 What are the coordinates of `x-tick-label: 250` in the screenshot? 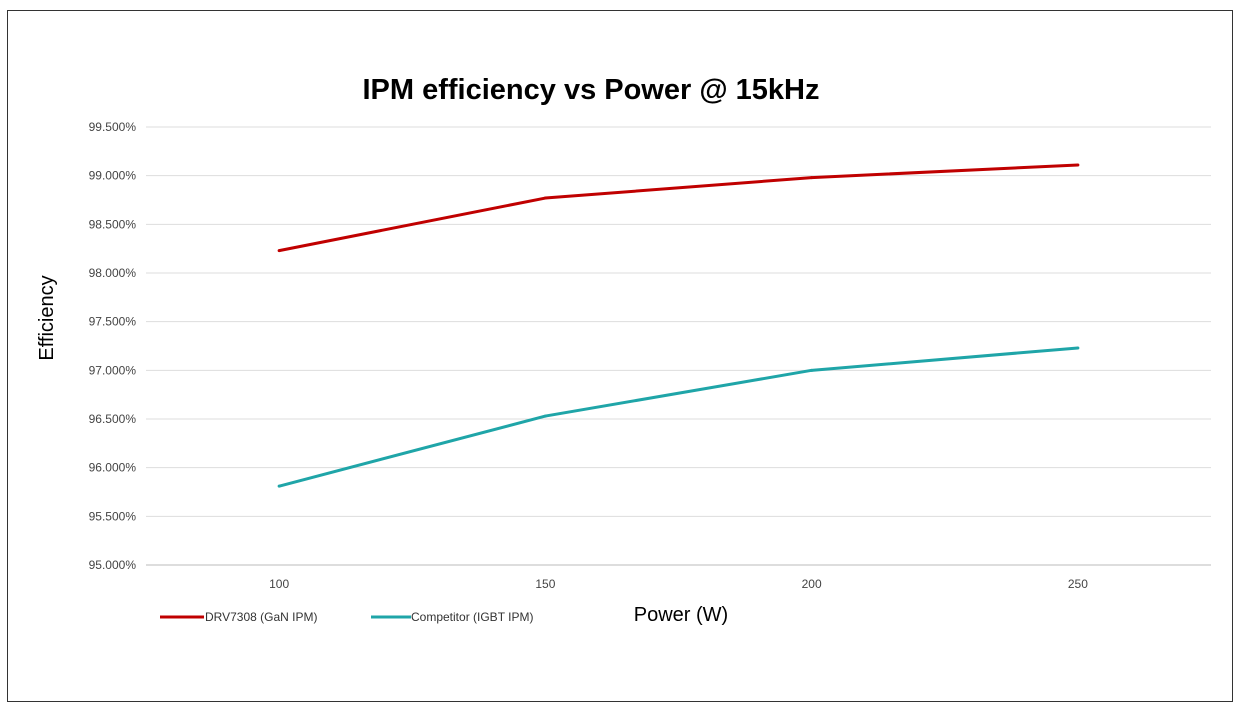 It's located at (1078, 584).